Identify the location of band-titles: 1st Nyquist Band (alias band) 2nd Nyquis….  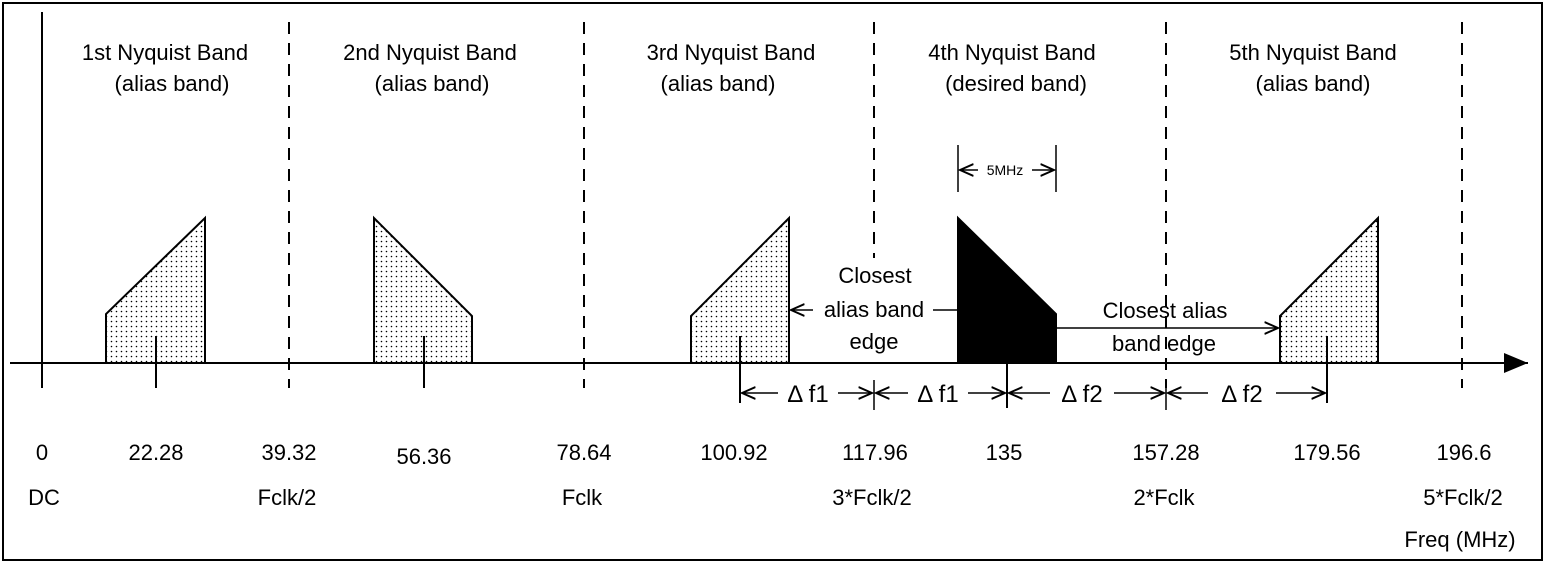
(739, 68).